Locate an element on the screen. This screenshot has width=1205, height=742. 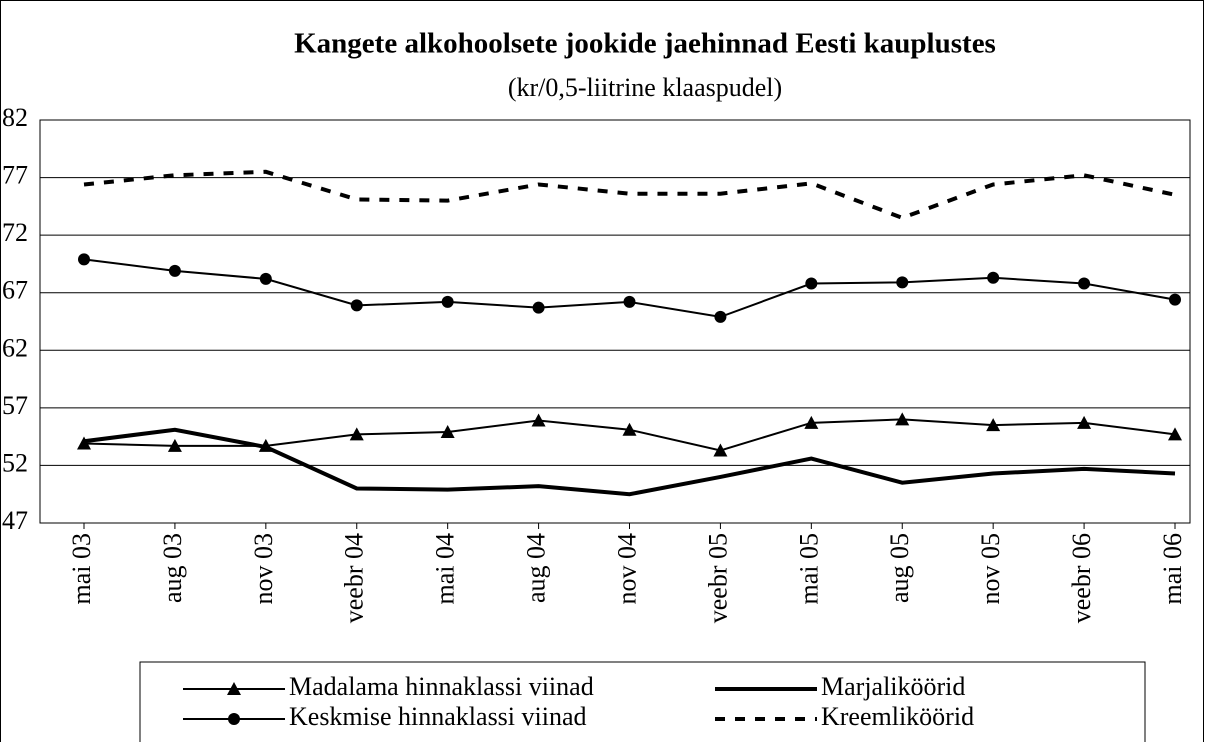
chart-subtitle: (kr/0,5-liitrine klaaspudel) is located at coordinates (645, 87).